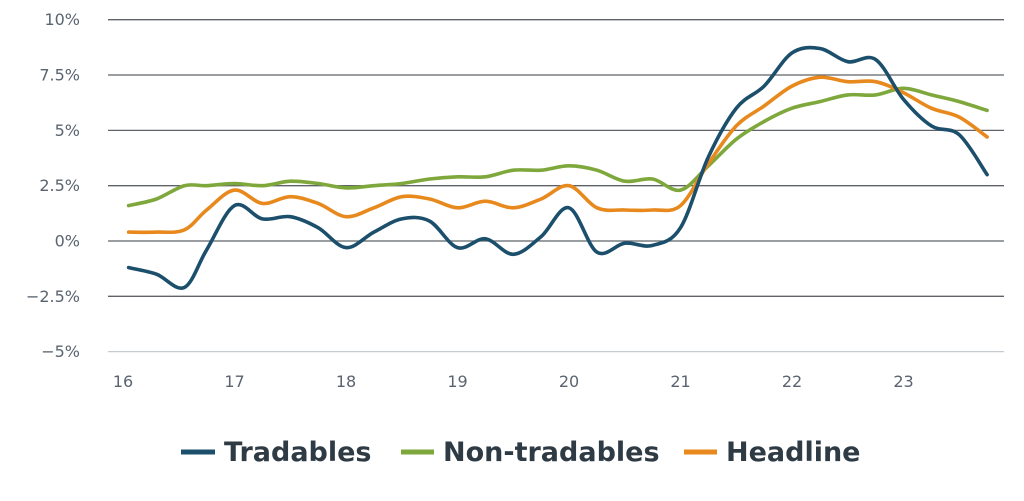 The width and height of the screenshot is (1024, 501). I want to click on y-tick-label: −5%, so click(60, 351).